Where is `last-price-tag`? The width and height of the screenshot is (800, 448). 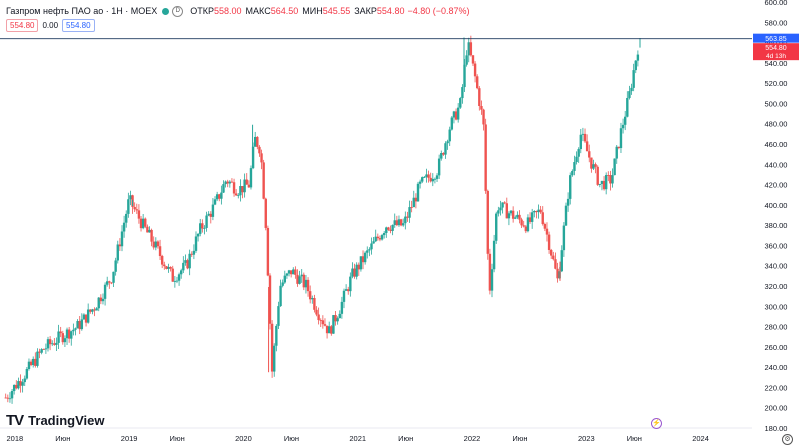
last-price-tag is located at coordinates (776, 52).